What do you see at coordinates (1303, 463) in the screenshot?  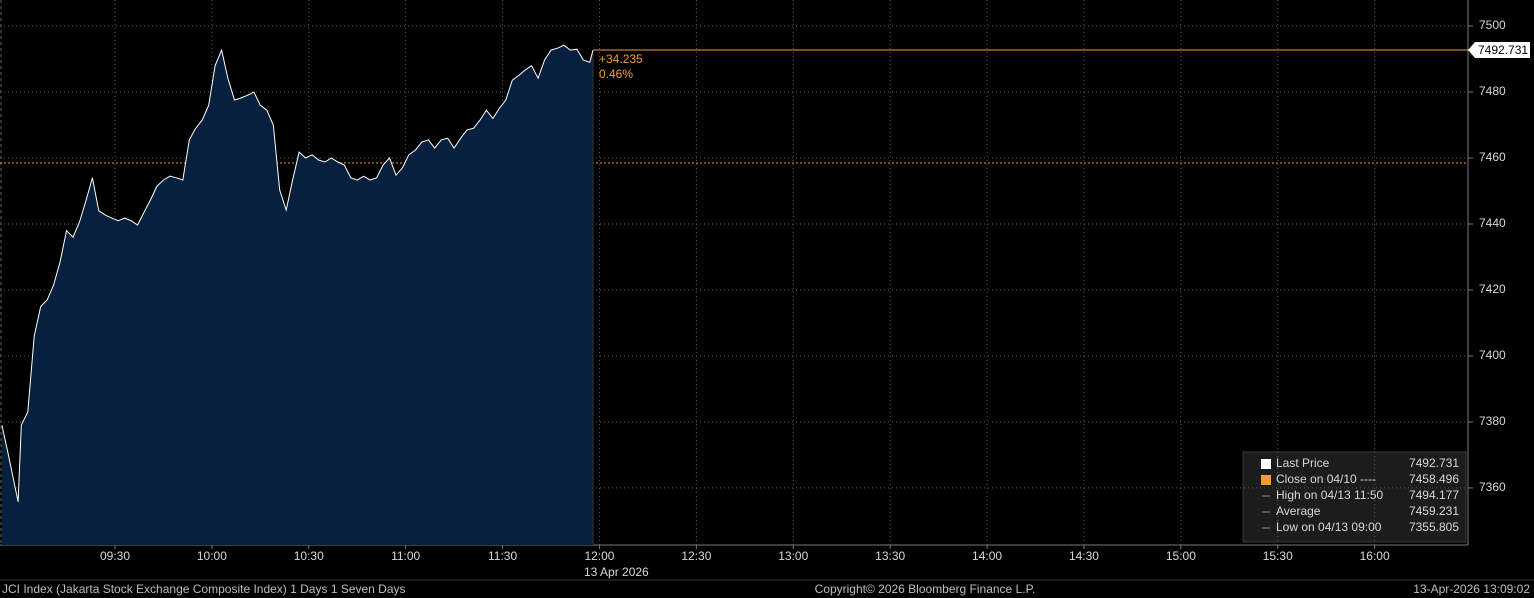 I see `legend-label: Last Price` at bounding box center [1303, 463].